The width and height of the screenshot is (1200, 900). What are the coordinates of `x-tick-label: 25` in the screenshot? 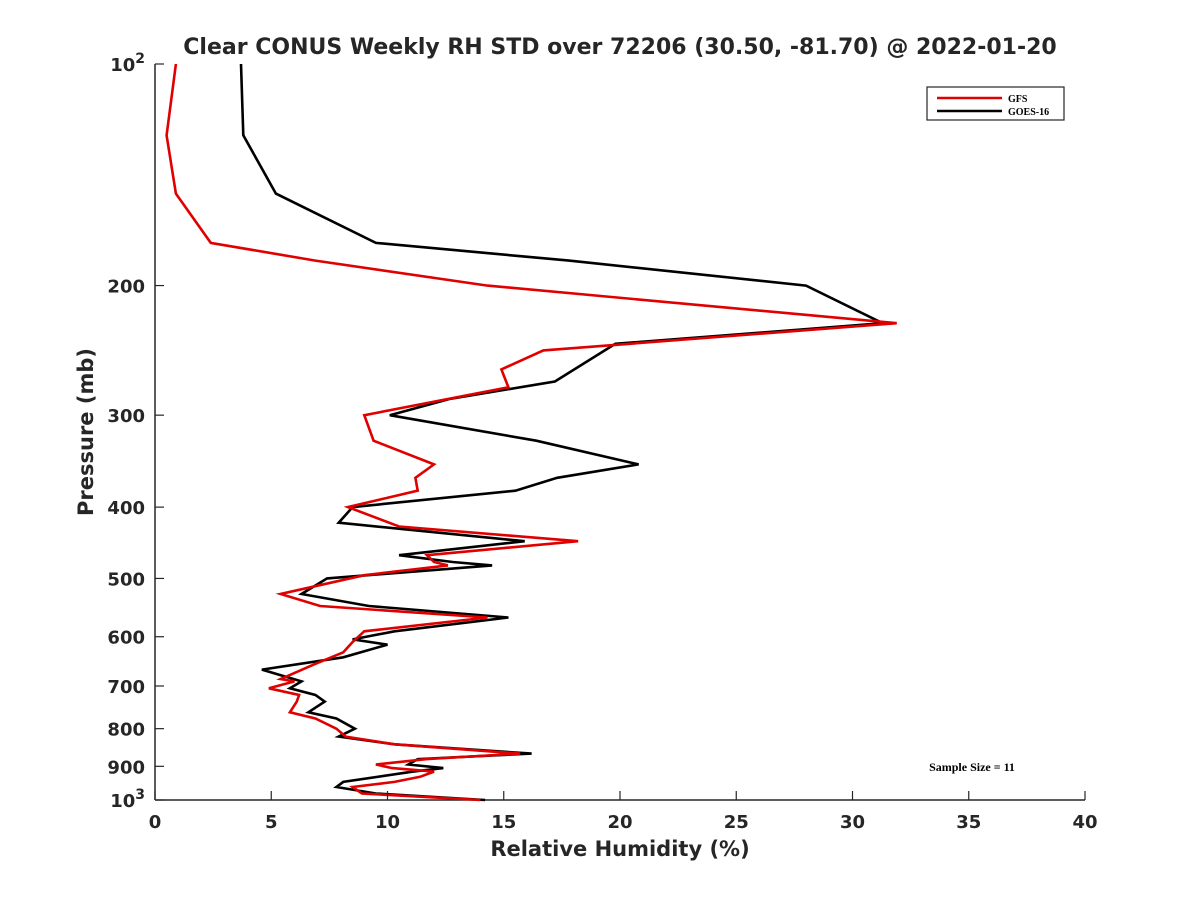 It's located at (736, 822).